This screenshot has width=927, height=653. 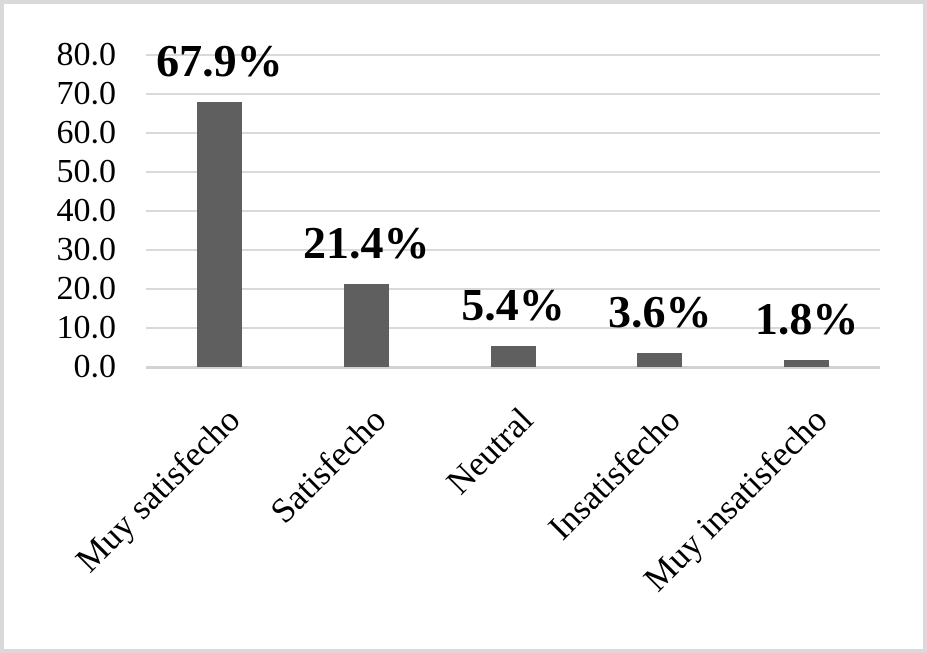 I want to click on value-label: 67.9%, so click(x=219, y=61).